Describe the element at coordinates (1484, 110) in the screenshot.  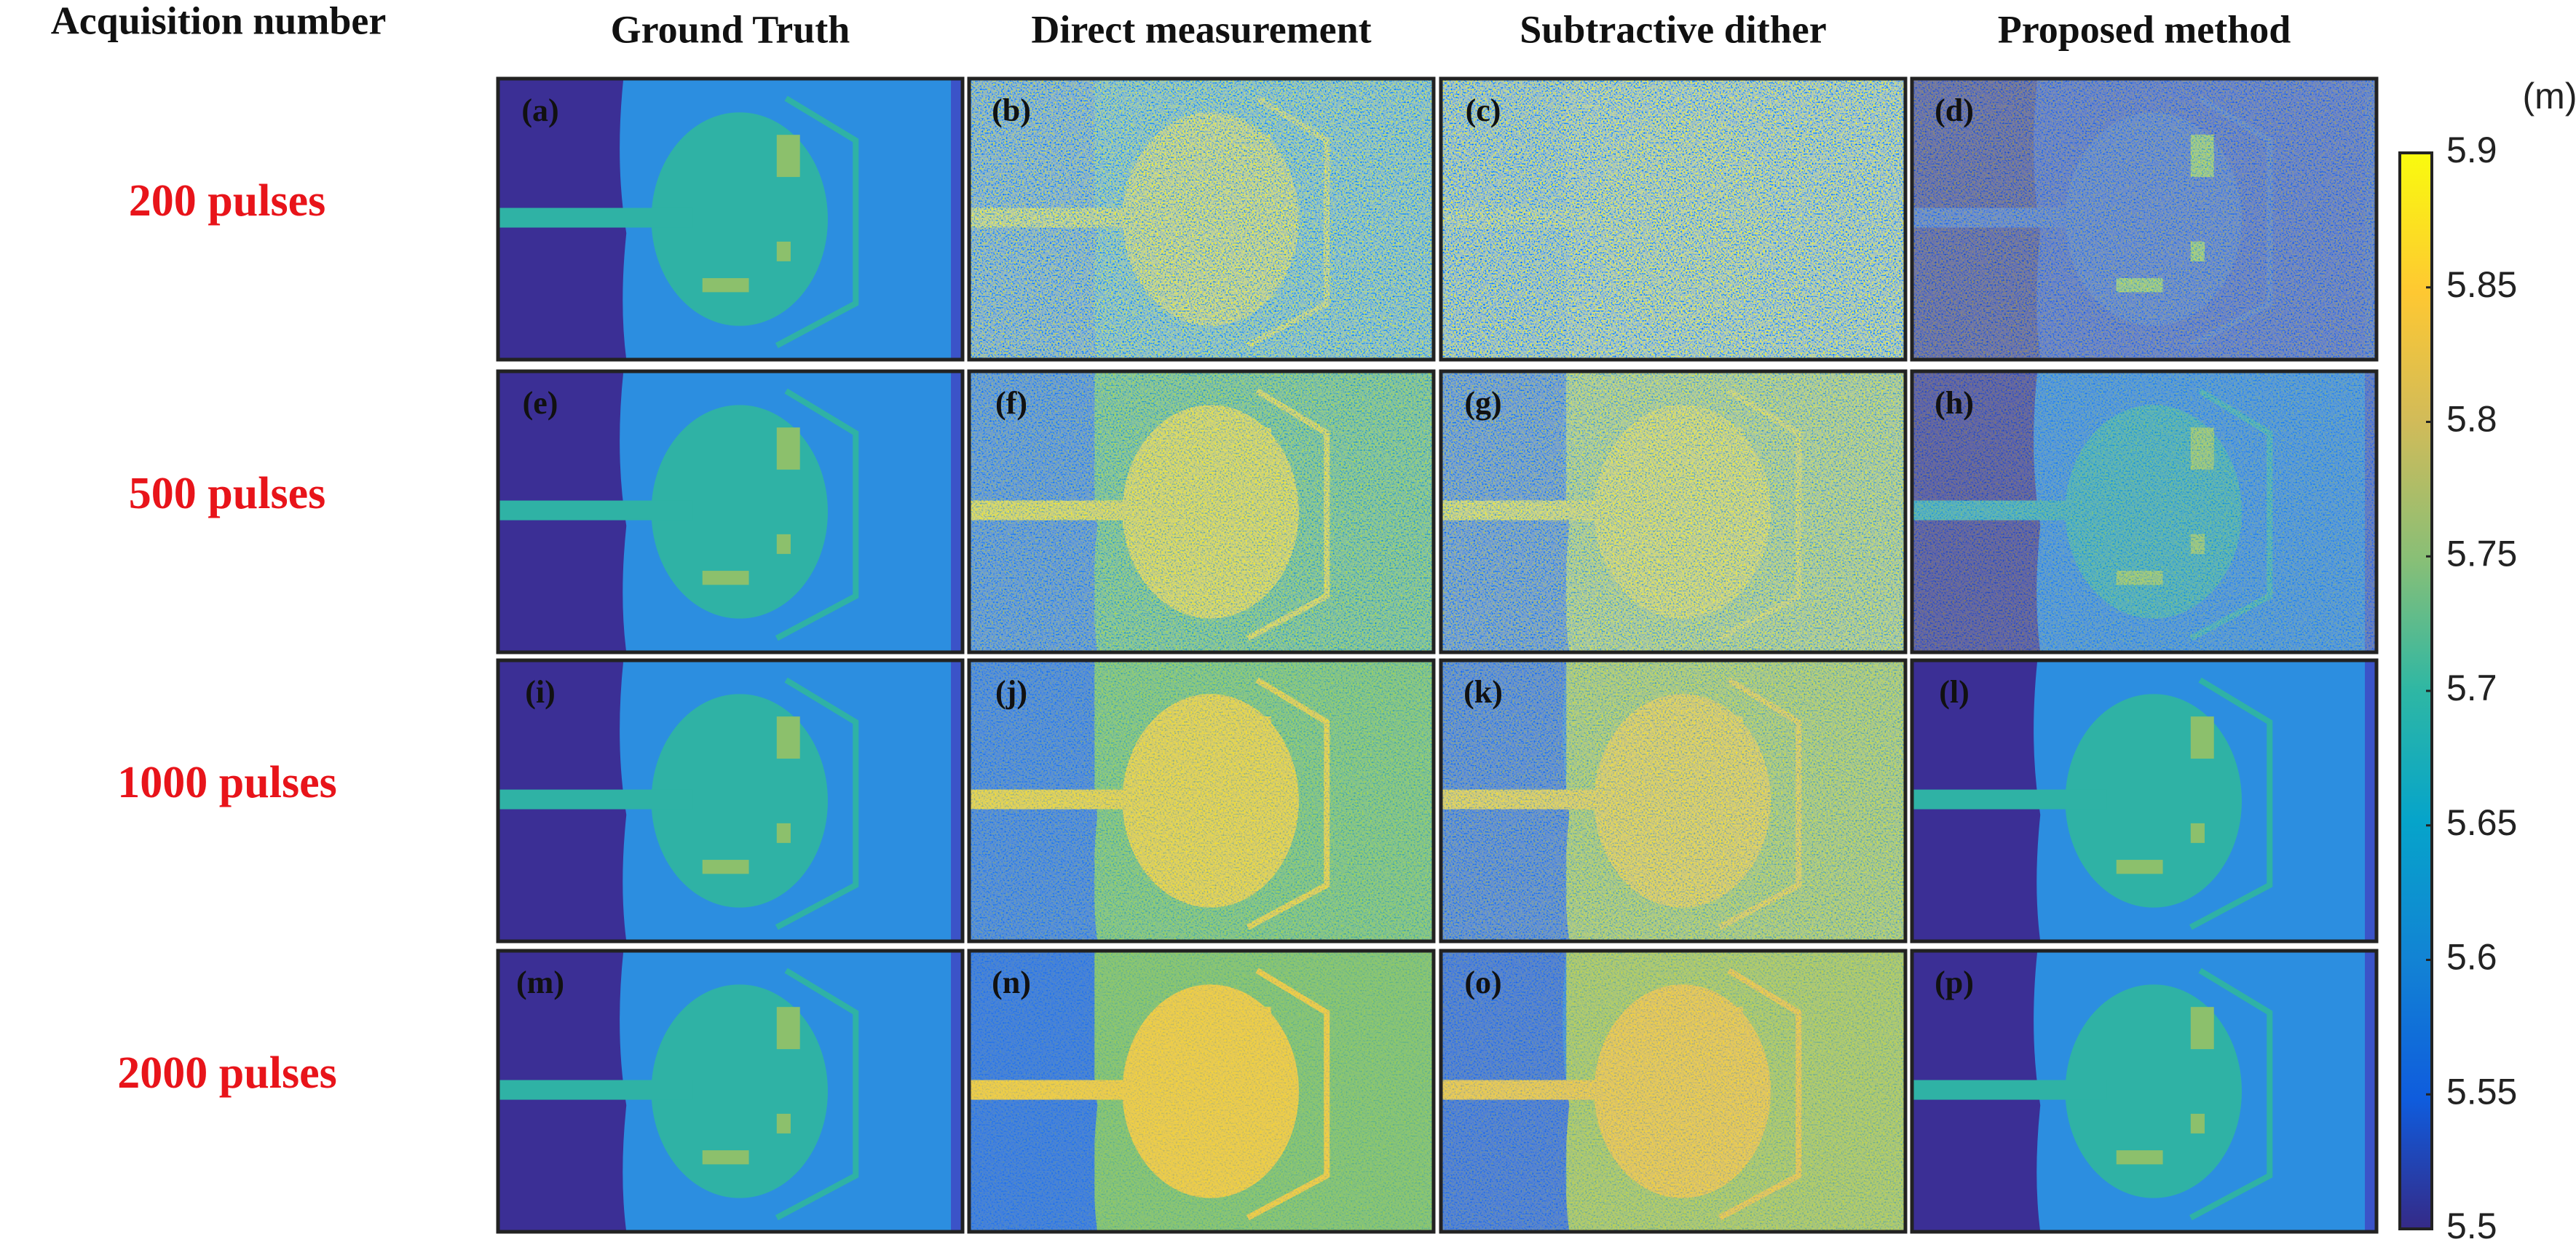
I see `panel-label: (c)` at that location.